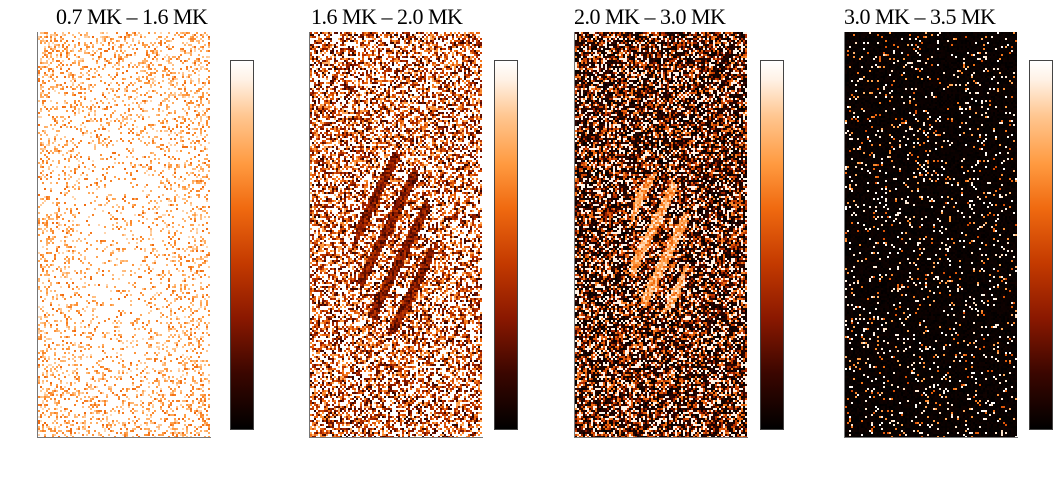 The image size is (1053, 479). Describe the element at coordinates (387, 16) in the screenshot. I see `panel-title: 1.6 MK – 2.0 MK` at that location.